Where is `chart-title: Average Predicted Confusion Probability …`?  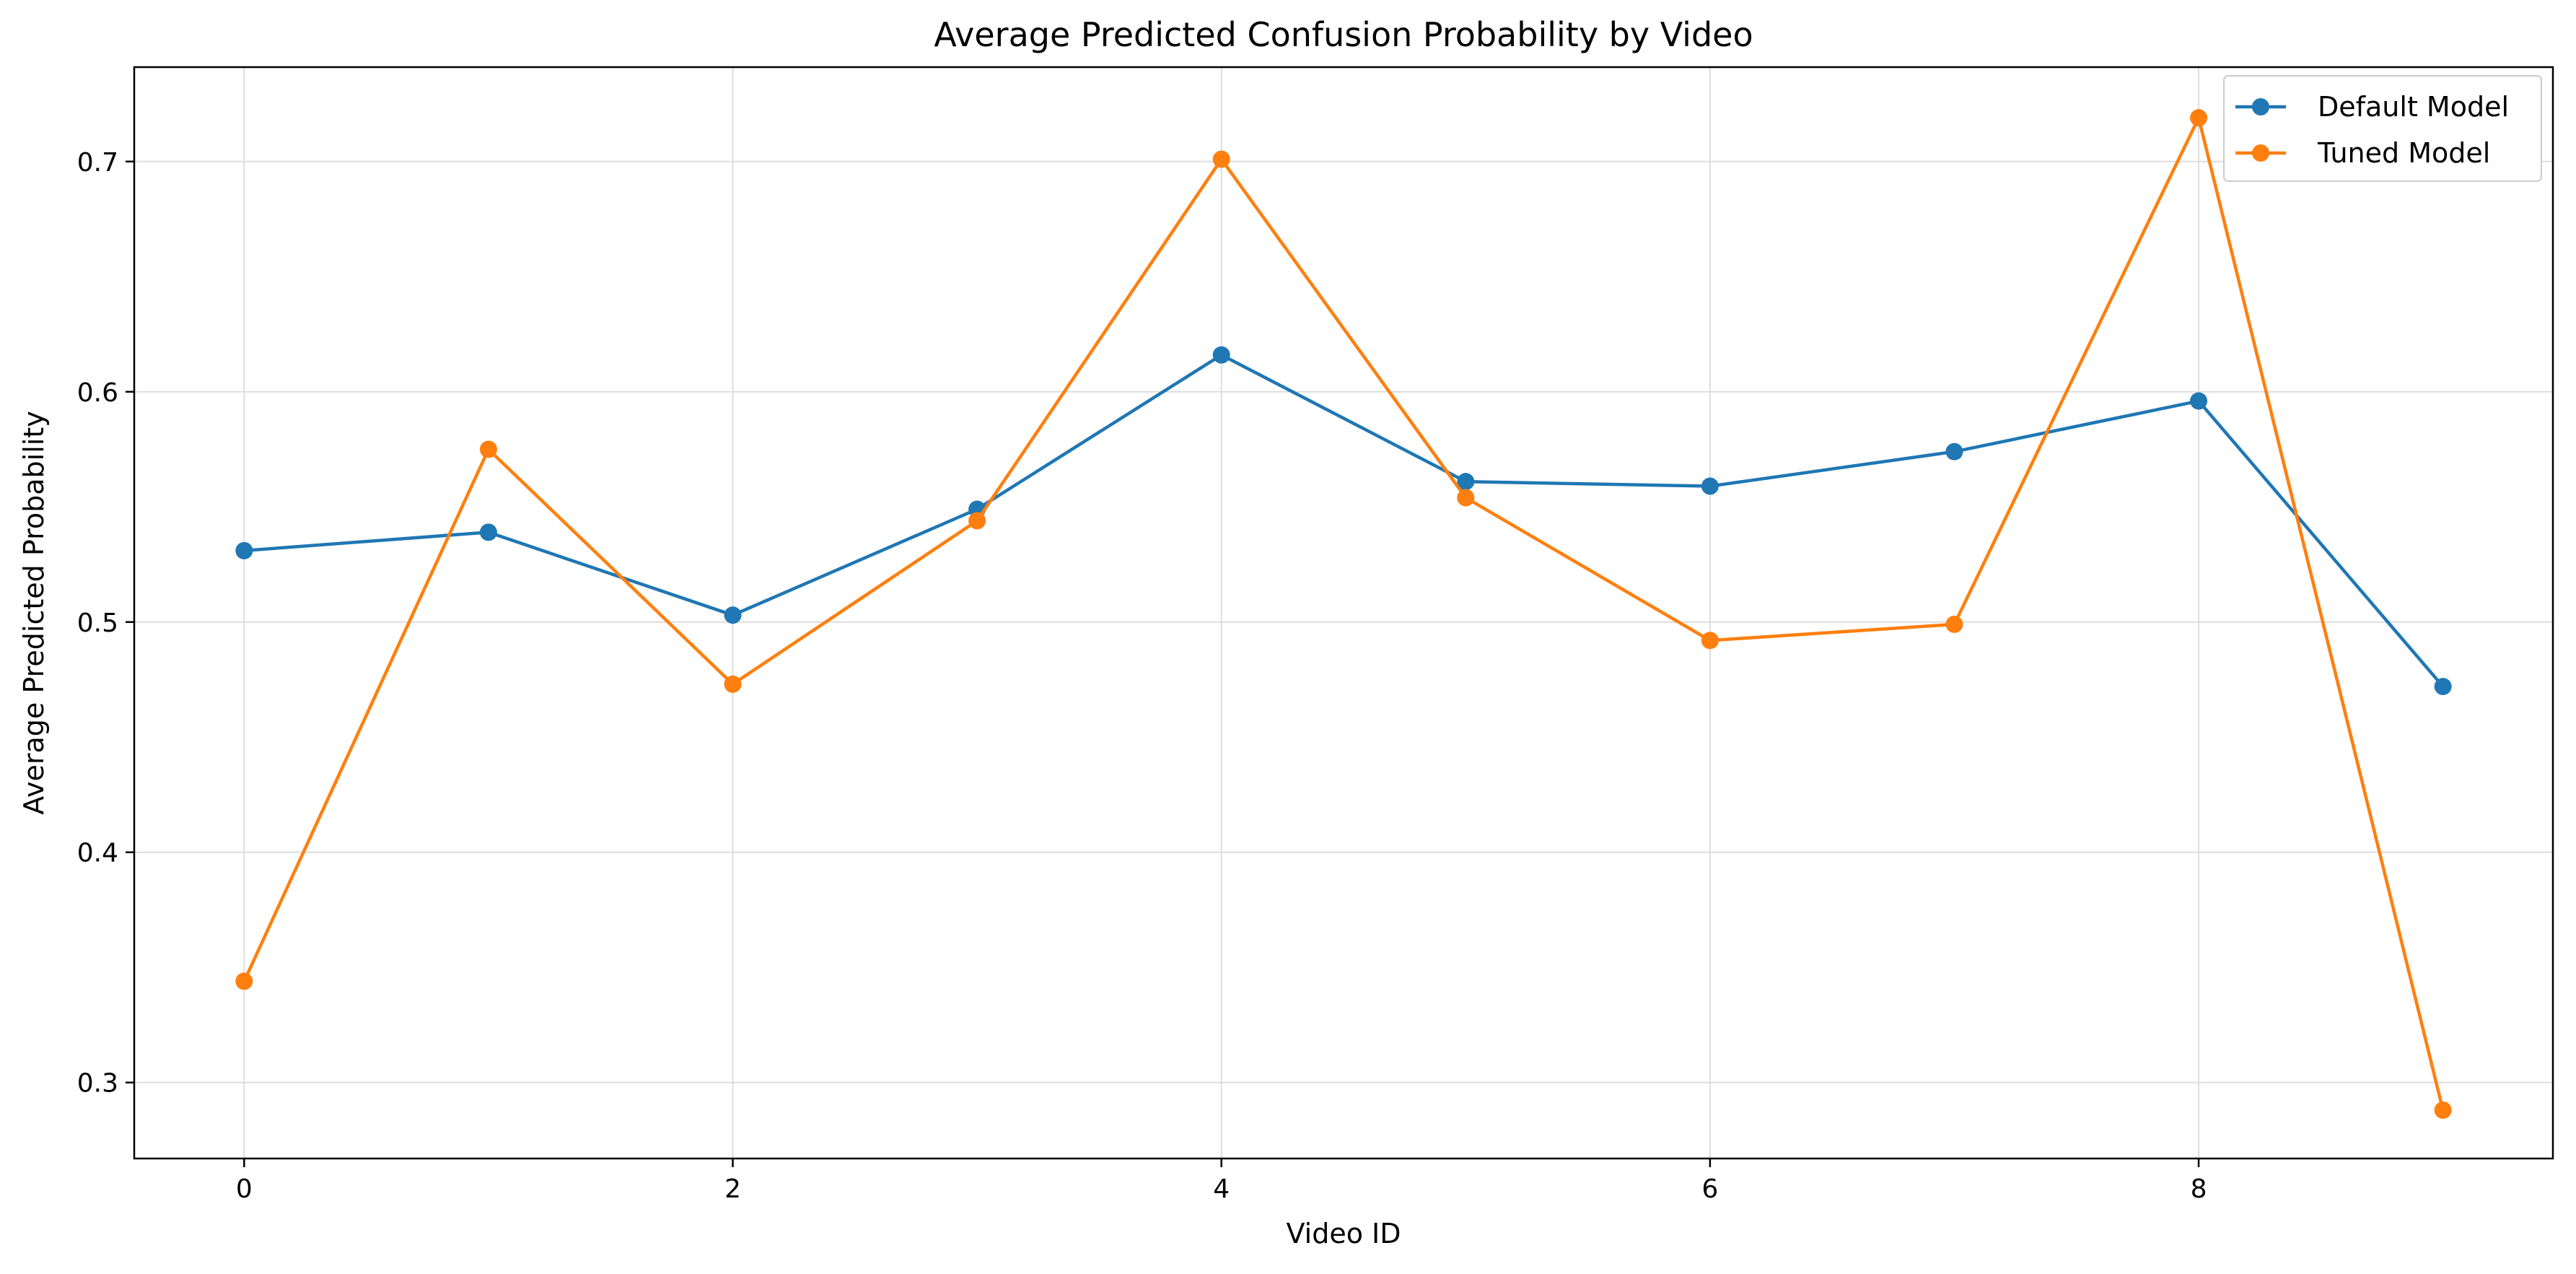
chart-title: Average Predicted Confusion Probability … is located at coordinates (1343, 34).